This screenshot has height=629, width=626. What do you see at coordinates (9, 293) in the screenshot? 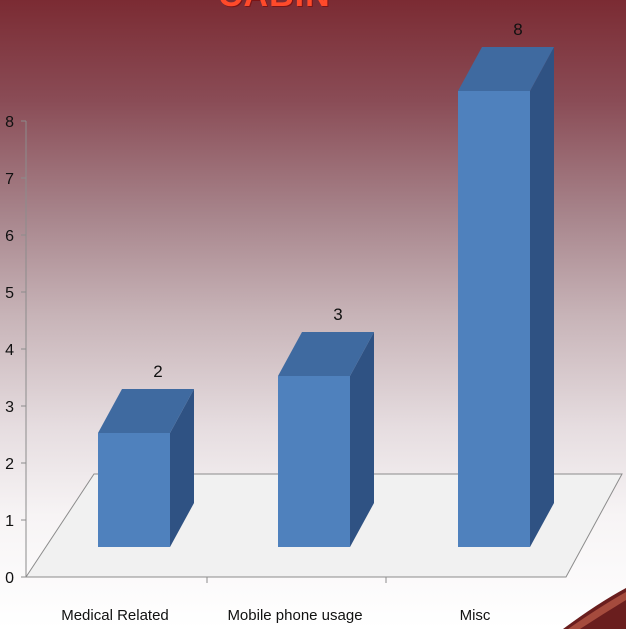
I see `y-tick-label-5: 5` at bounding box center [9, 293].